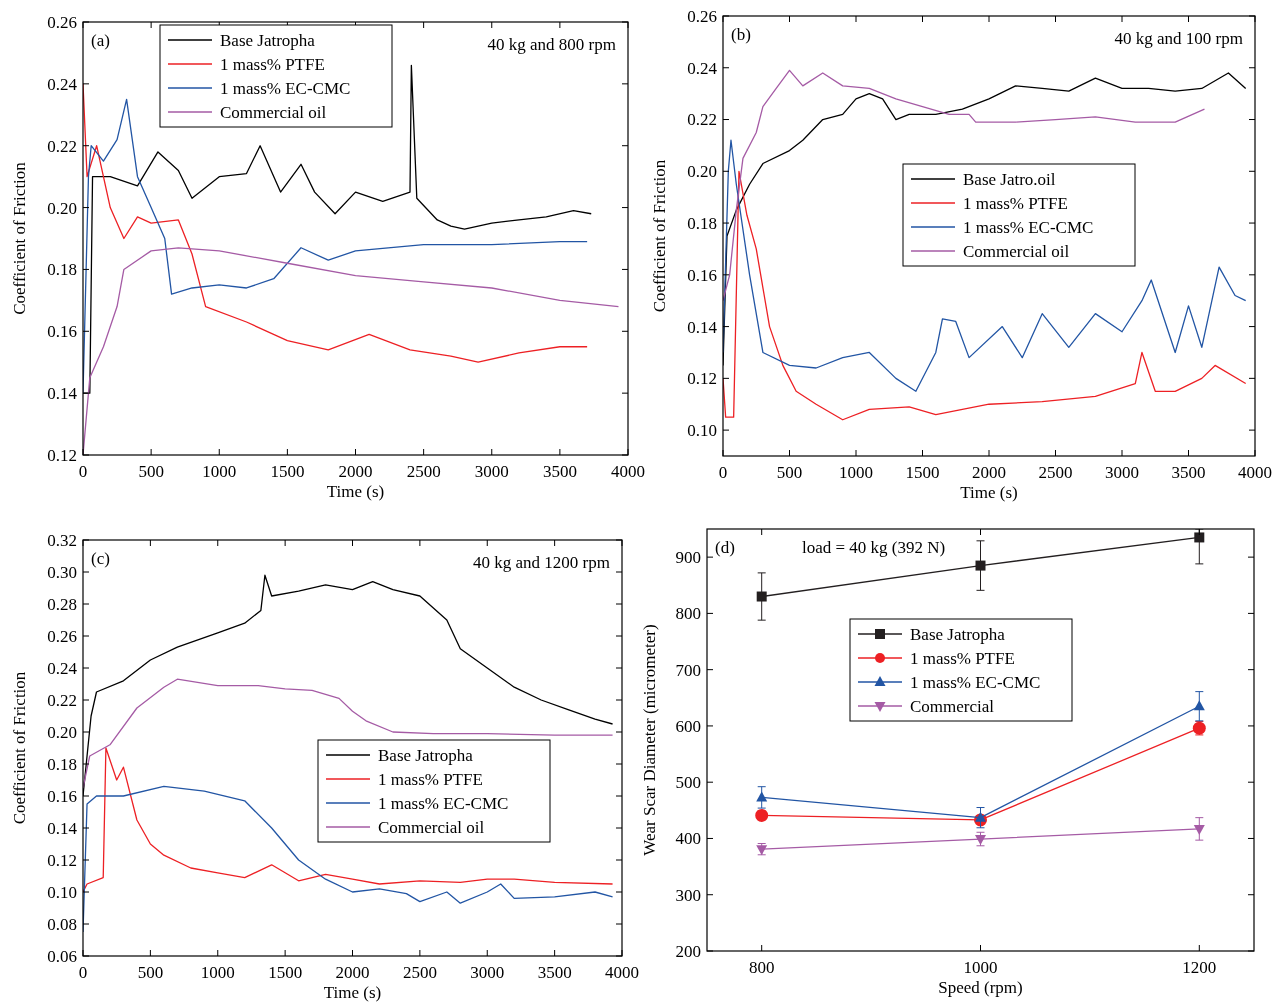 The image size is (1288, 1006). I want to click on x-axis-title: Speed (rpm), so click(980, 987).